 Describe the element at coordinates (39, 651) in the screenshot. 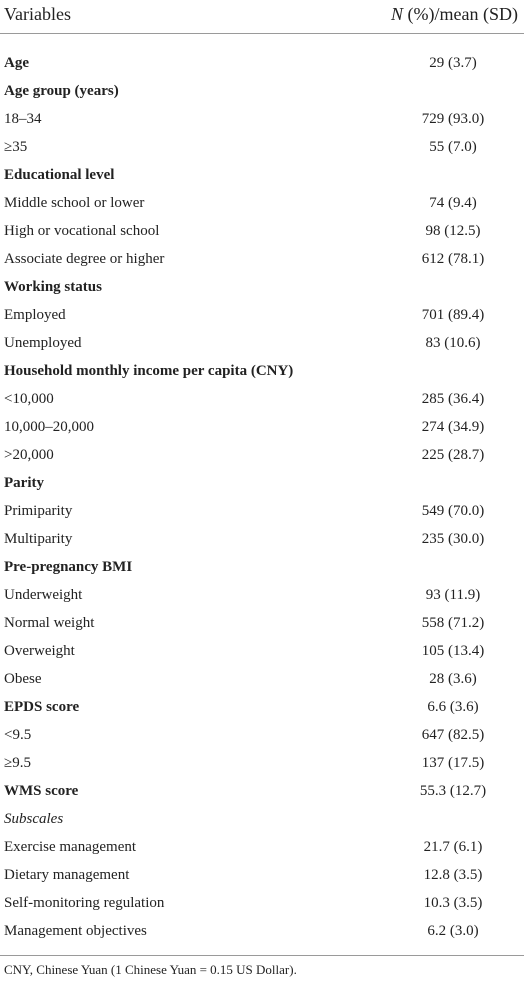

I see `row-label: Overweight` at that location.